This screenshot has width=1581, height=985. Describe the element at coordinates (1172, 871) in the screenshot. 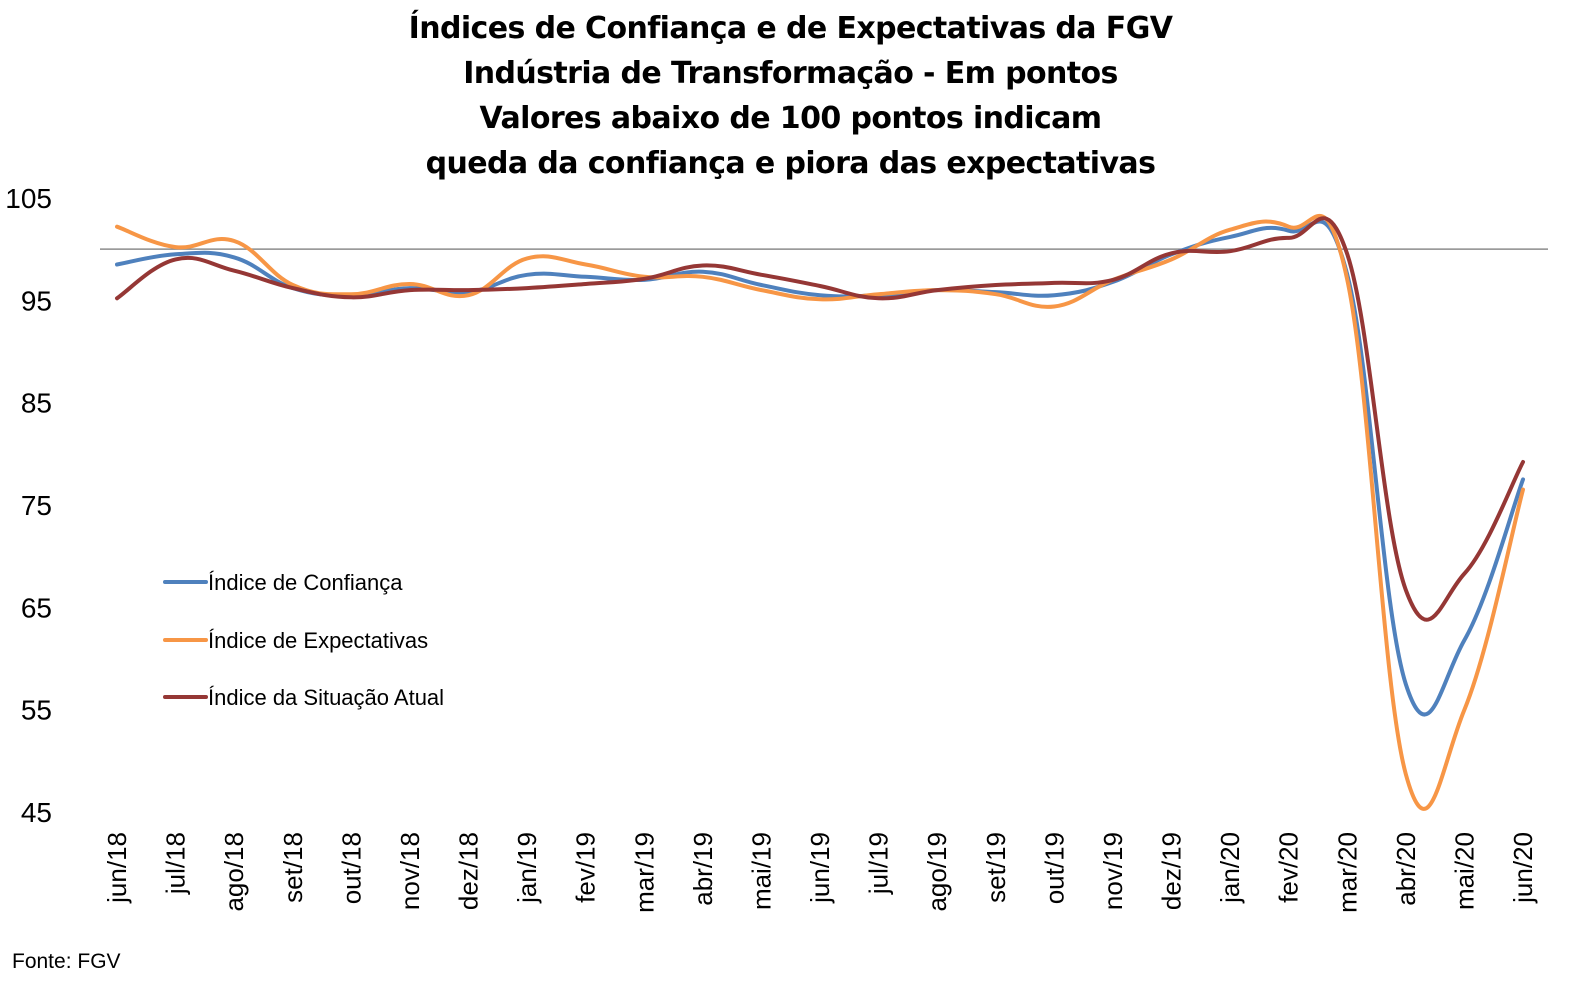

I see `x-tick-label: dez/19` at that location.